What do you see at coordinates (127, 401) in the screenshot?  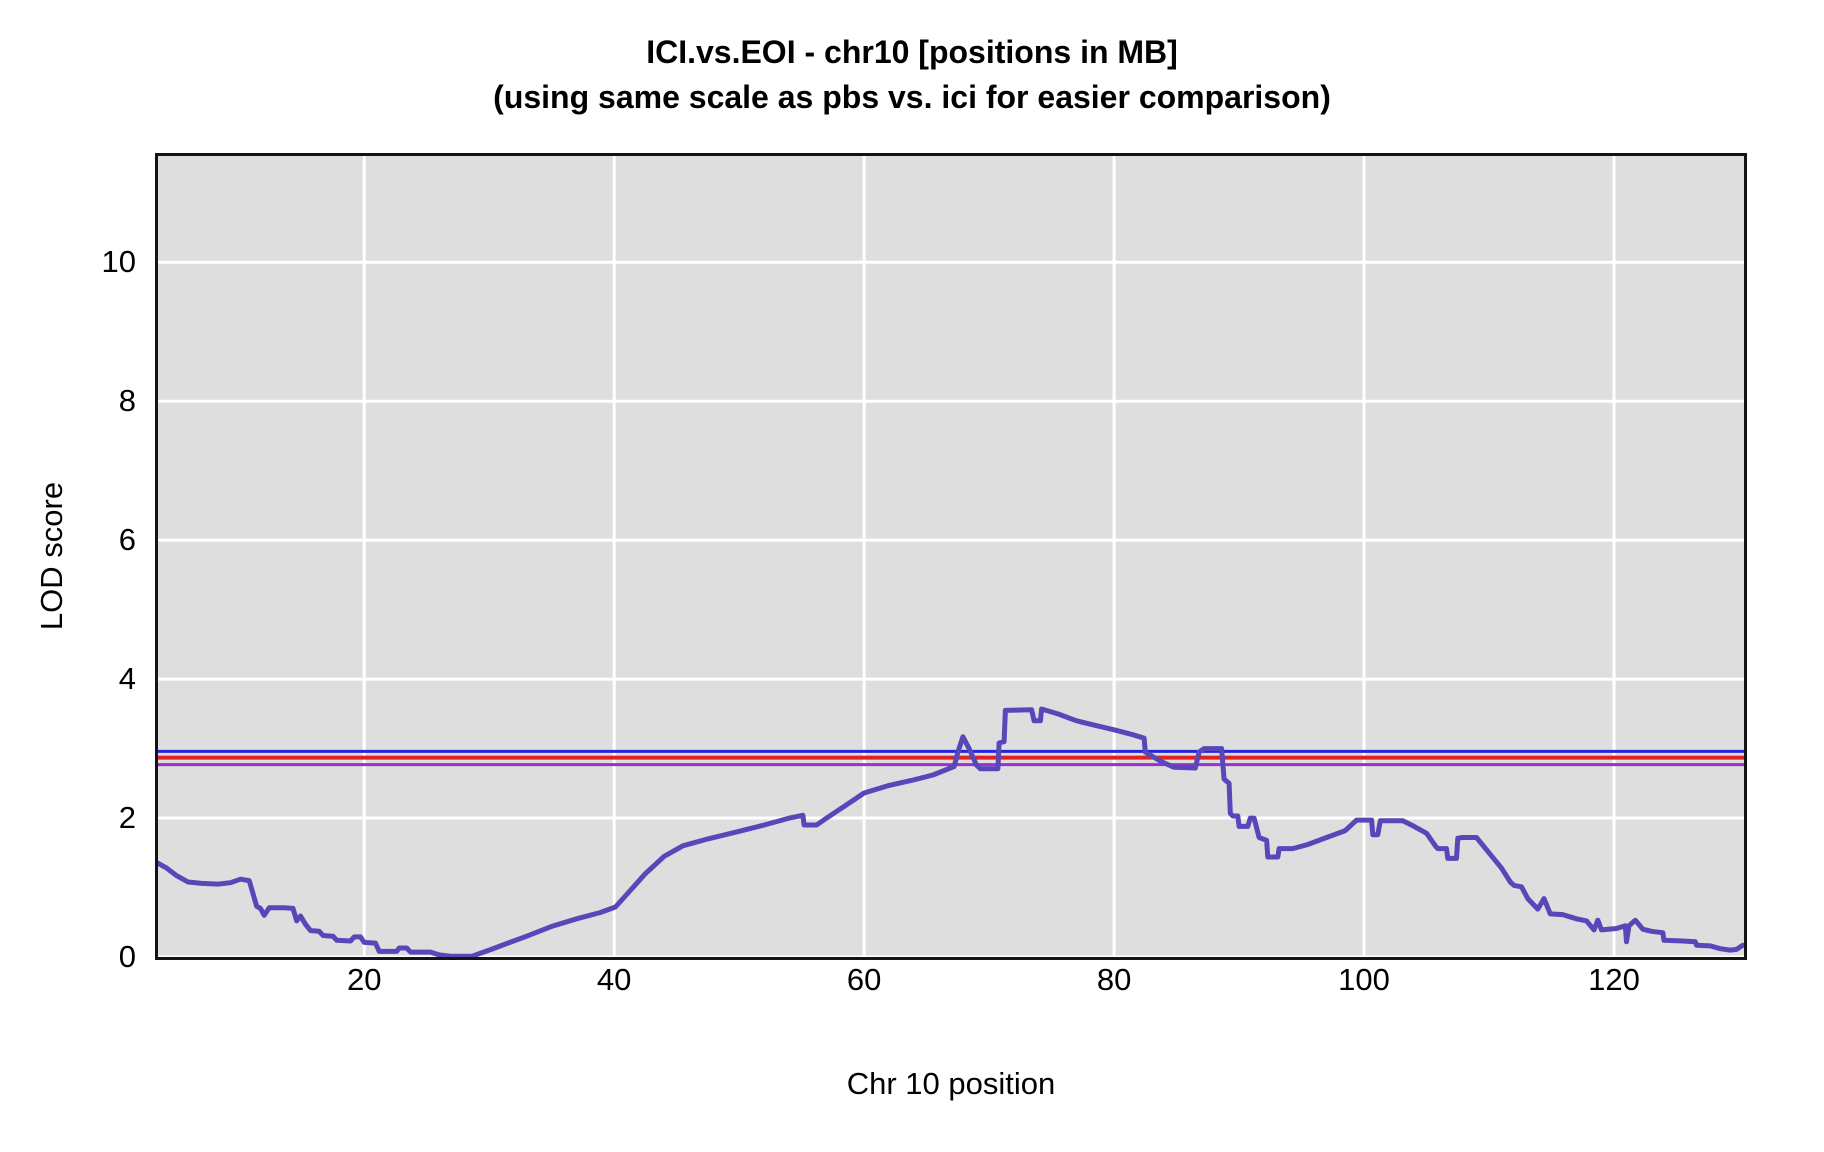 I see `y-tick-label: 8` at bounding box center [127, 401].